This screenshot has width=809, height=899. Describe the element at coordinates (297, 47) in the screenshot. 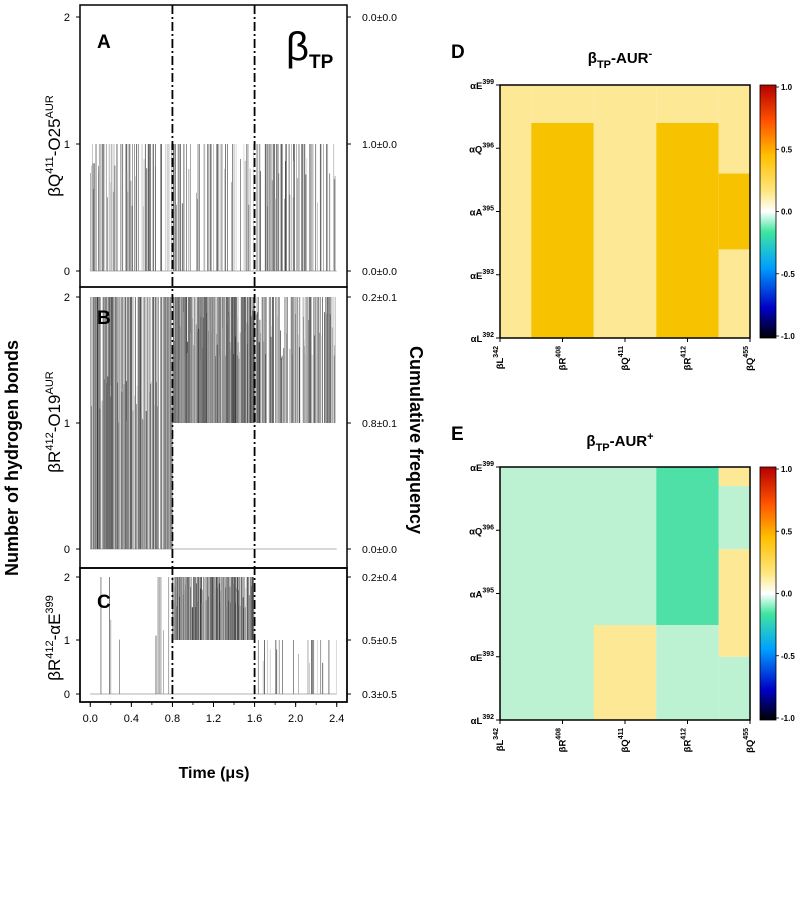

I see `main-title-beta: β` at that location.